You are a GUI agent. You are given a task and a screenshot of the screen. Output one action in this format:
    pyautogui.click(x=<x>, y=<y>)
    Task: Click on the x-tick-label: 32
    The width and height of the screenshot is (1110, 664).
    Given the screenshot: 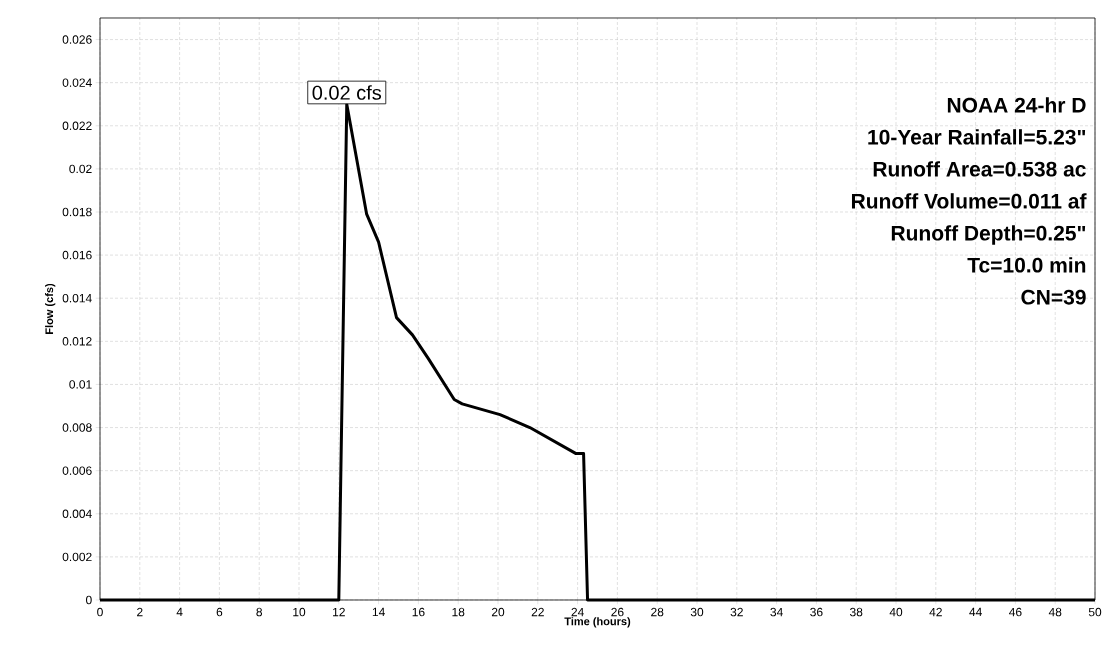 What is the action you would take?
    pyautogui.click(x=736, y=612)
    